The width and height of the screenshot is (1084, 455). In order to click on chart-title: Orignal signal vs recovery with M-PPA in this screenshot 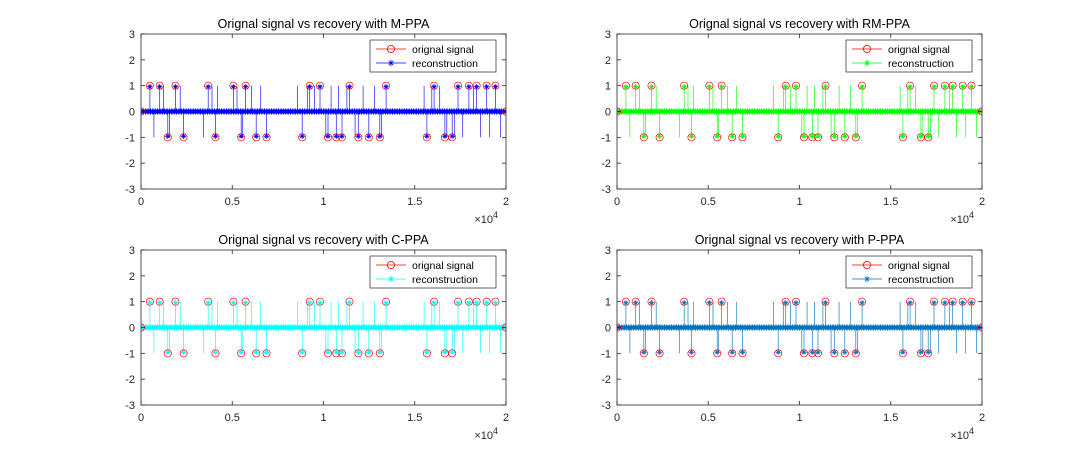, I will do `click(324, 24)`.